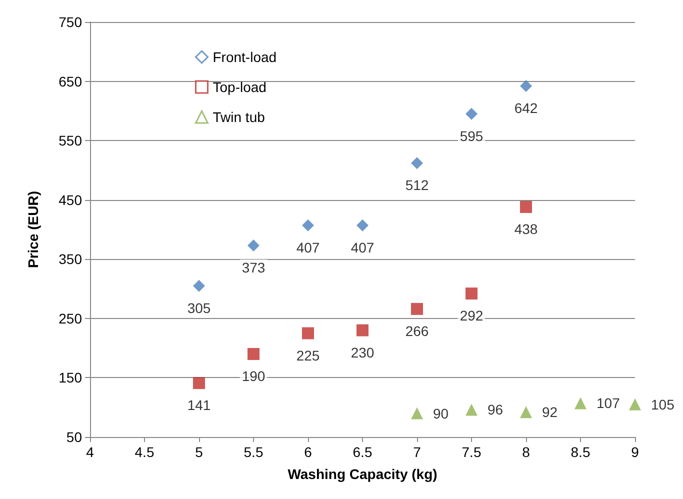 Image resolution: width=683 pixels, height=499 pixels. Describe the element at coordinates (239, 87) in the screenshot. I see `legend-label: Top-load` at that location.